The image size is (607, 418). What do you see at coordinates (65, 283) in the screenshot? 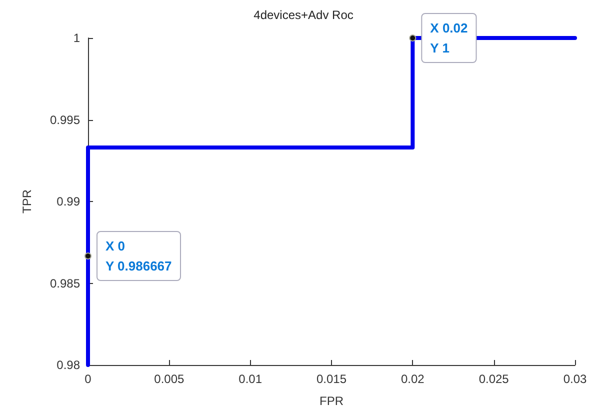
I see `y-tick-label: 0.985` at bounding box center [65, 283].